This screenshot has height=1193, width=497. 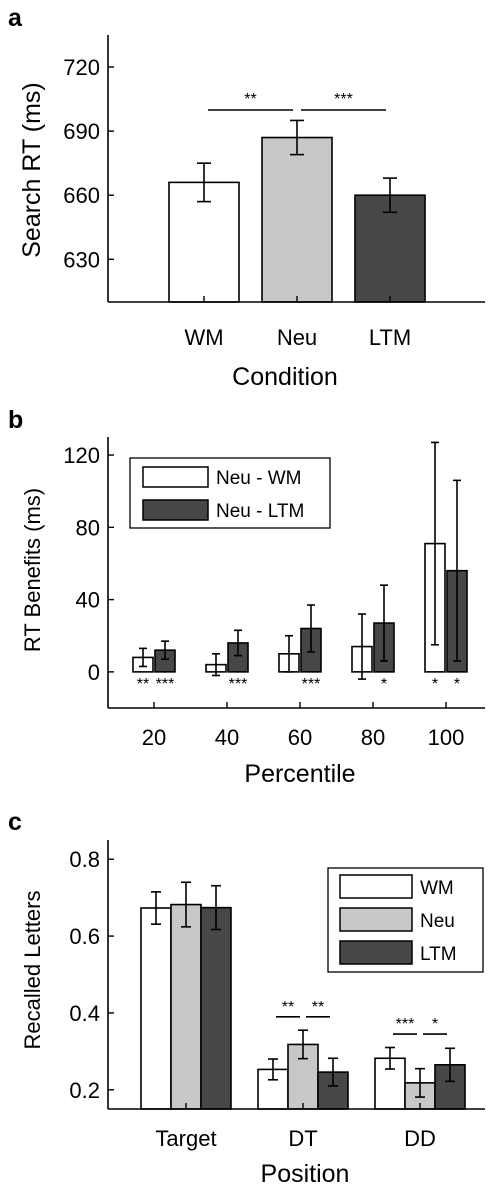 I want to click on panel-a-ylabel: Search RT (ms), so click(x=32, y=170).